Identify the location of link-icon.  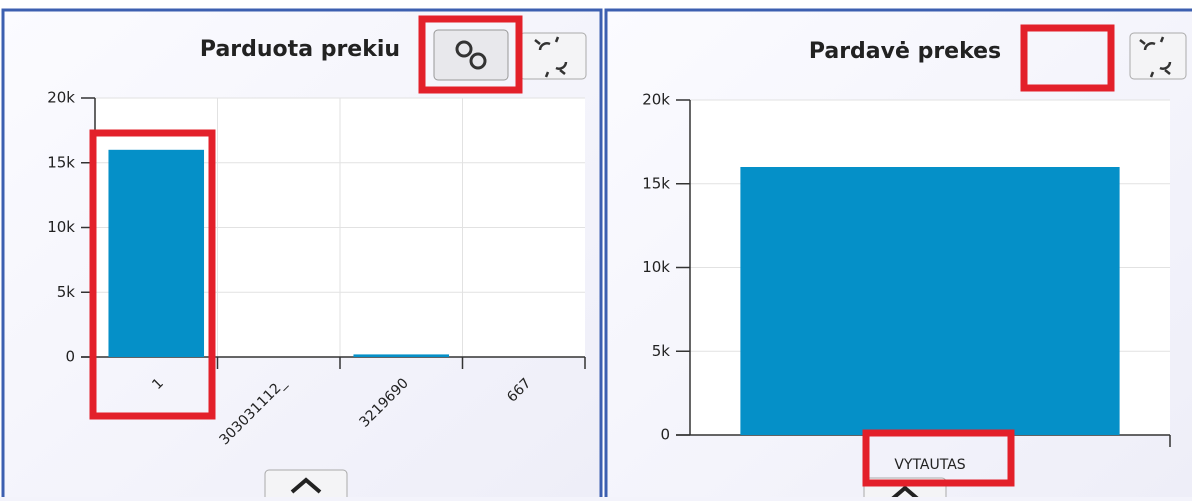
(471, 55).